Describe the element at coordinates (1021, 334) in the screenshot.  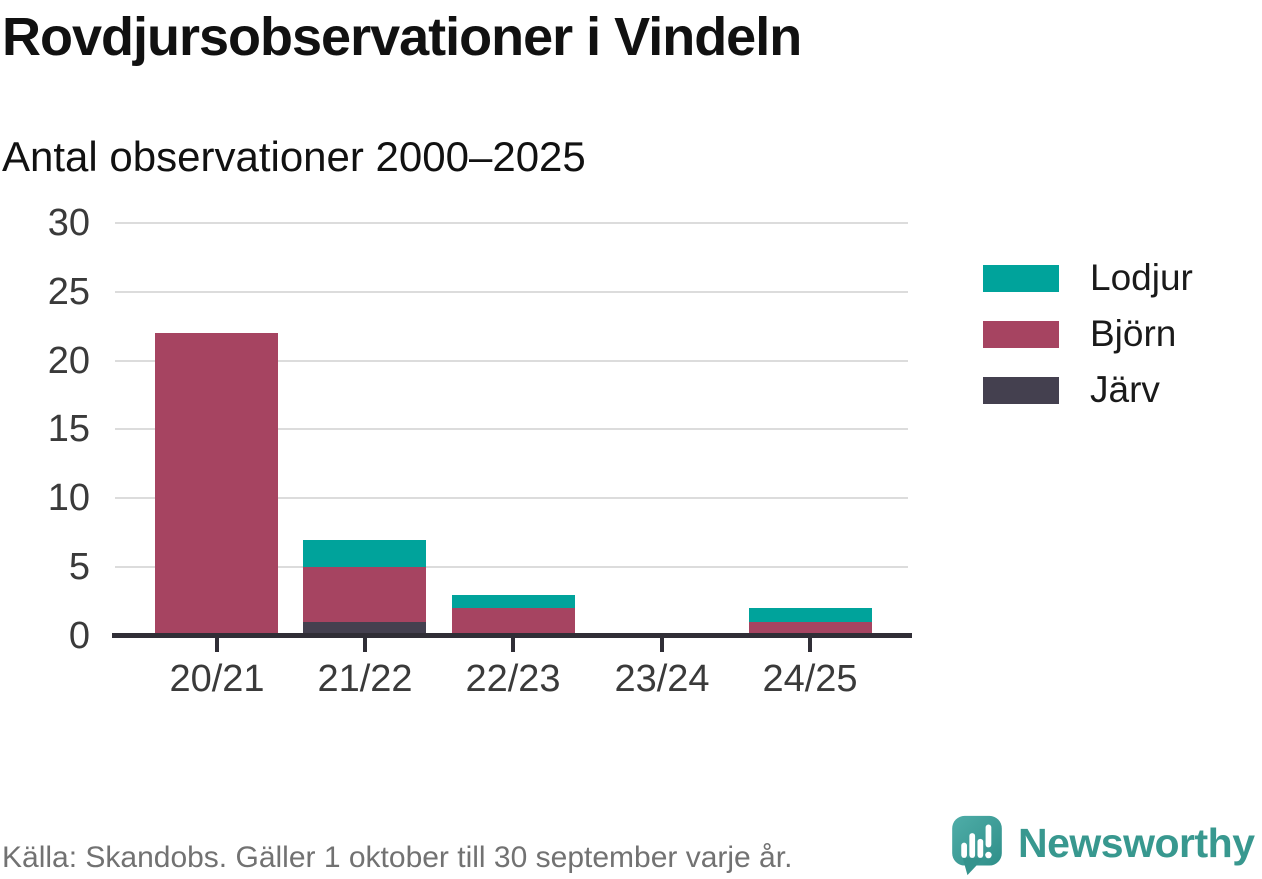
I see `legend-swatch-björn` at that location.